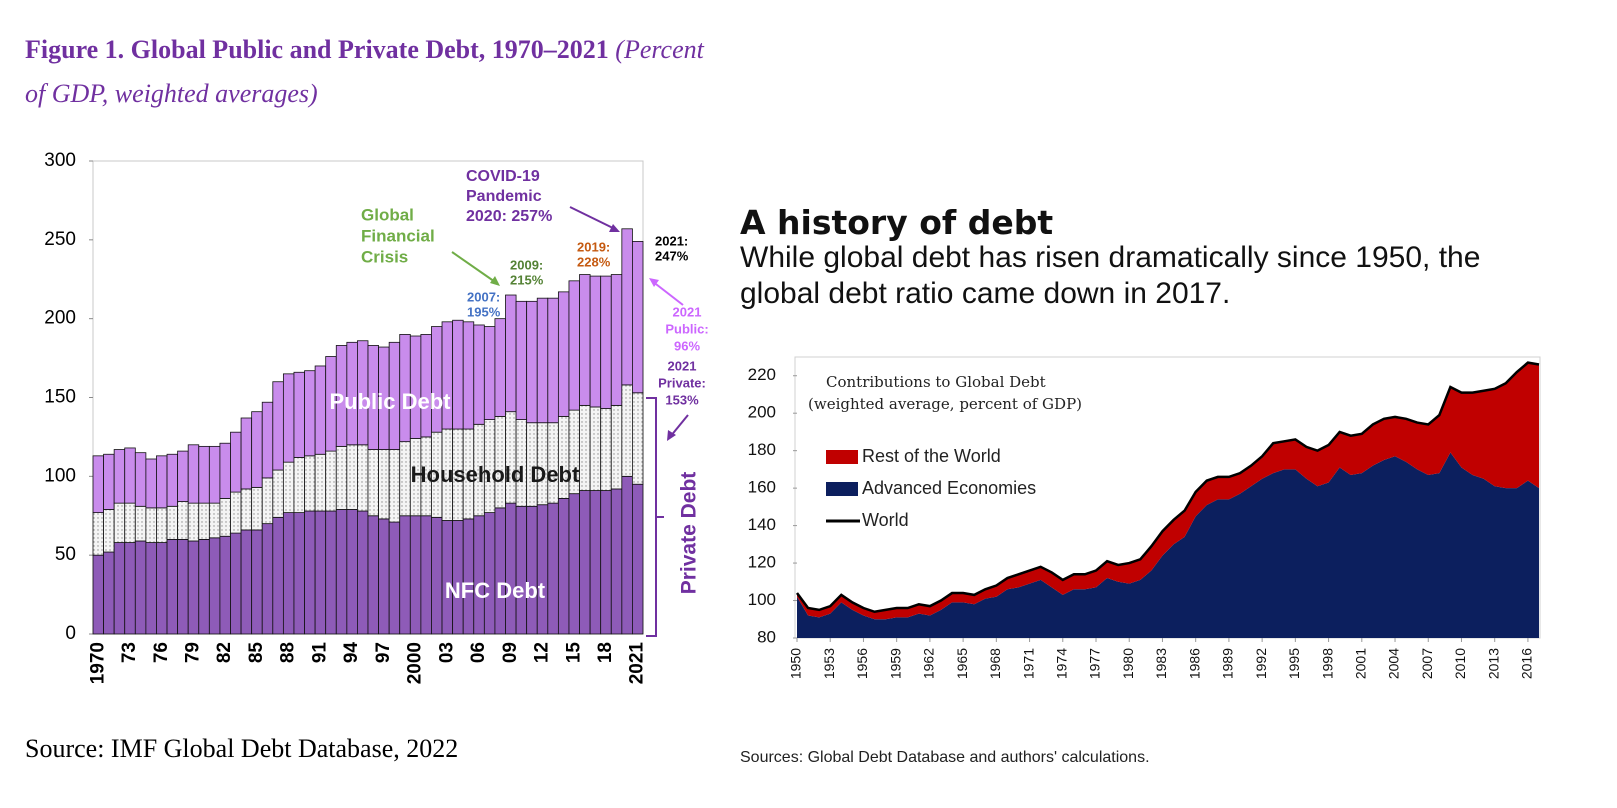  Describe the element at coordinates (995, 663) in the screenshot. I see `x-tick-label: 1968` at that location.